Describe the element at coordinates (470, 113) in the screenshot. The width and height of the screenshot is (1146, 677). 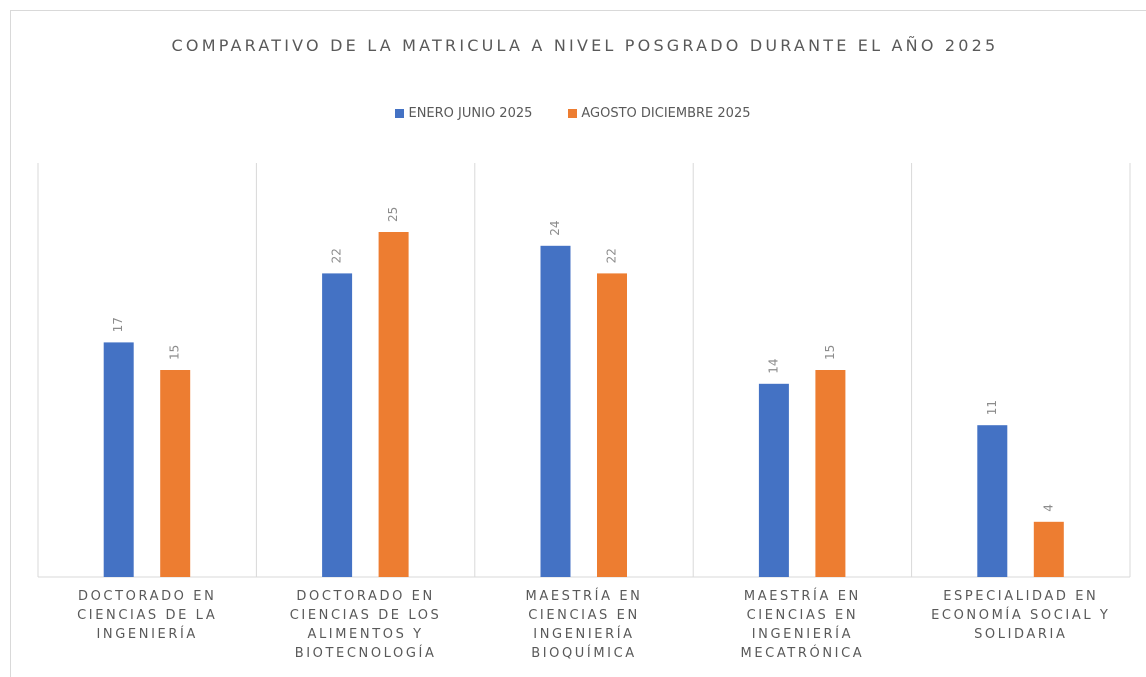
I see `legend-label: ENERO JUNIO 2025` at that location.